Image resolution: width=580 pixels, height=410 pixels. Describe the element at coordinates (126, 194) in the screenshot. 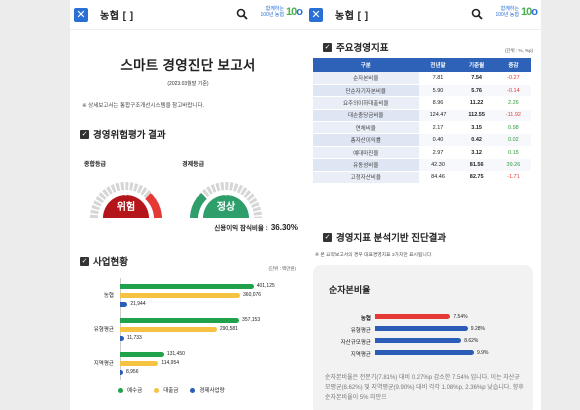

I see `gauge1-grade: 5 등급` at that location.